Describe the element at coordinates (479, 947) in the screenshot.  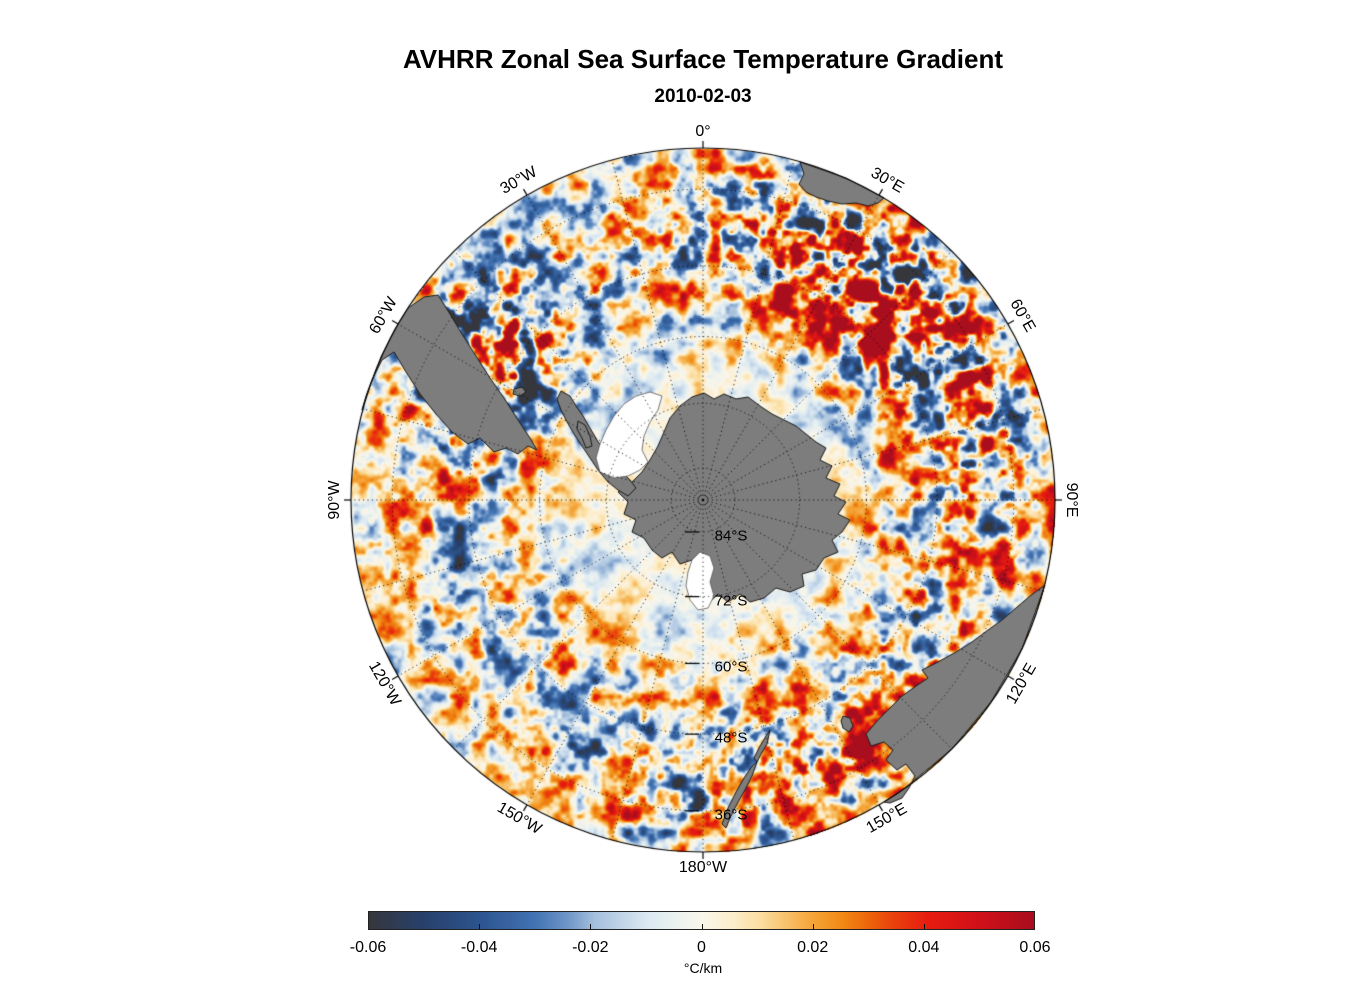
I see `colorbar-tick-label: -0.04` at that location.